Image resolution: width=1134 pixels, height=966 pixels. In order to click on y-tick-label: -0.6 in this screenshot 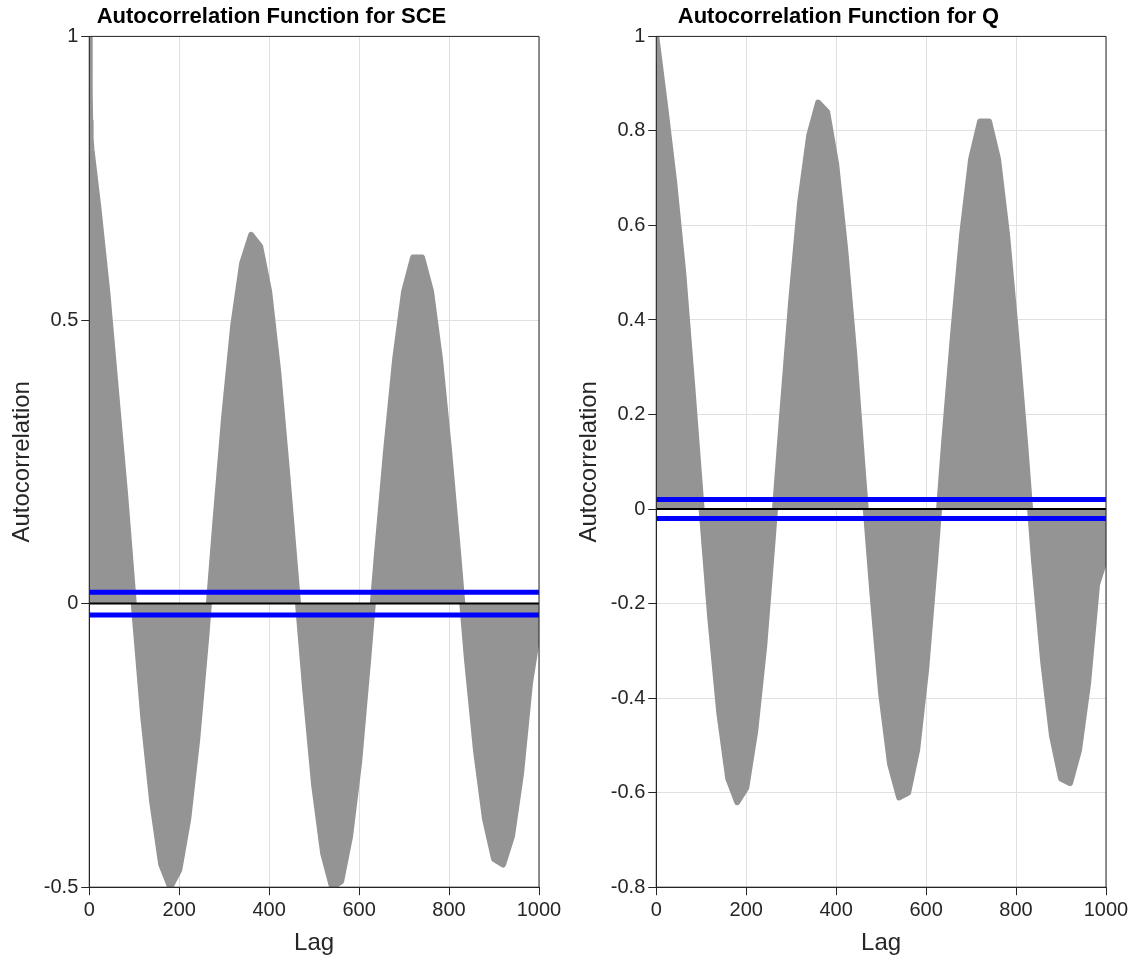, I will do `click(628, 791)`.